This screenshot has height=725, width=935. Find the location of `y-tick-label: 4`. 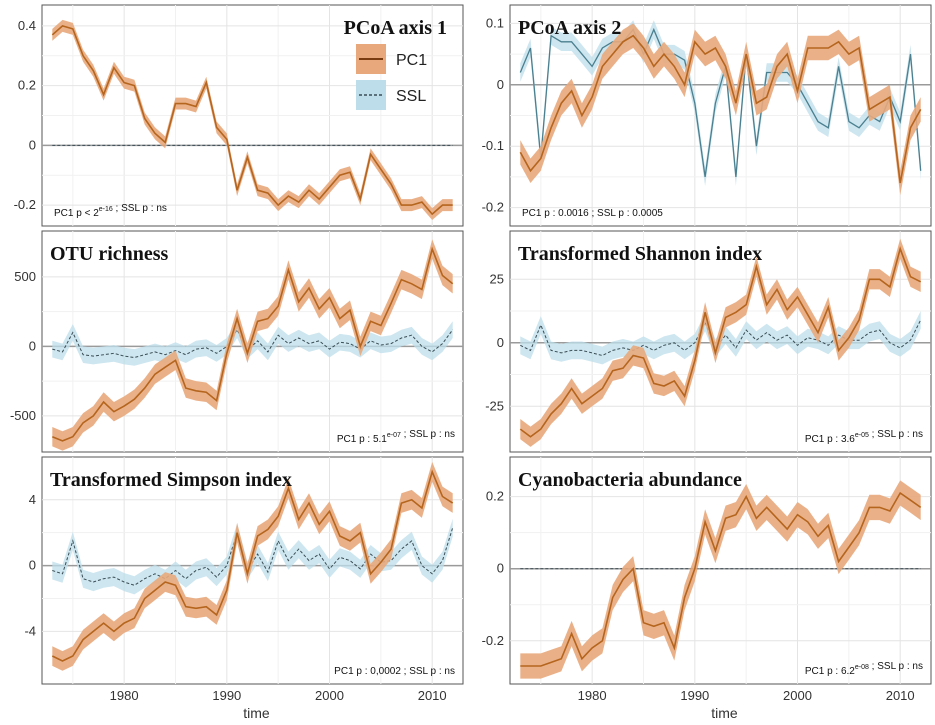

y-tick-label: 4 is located at coordinates (32, 499).